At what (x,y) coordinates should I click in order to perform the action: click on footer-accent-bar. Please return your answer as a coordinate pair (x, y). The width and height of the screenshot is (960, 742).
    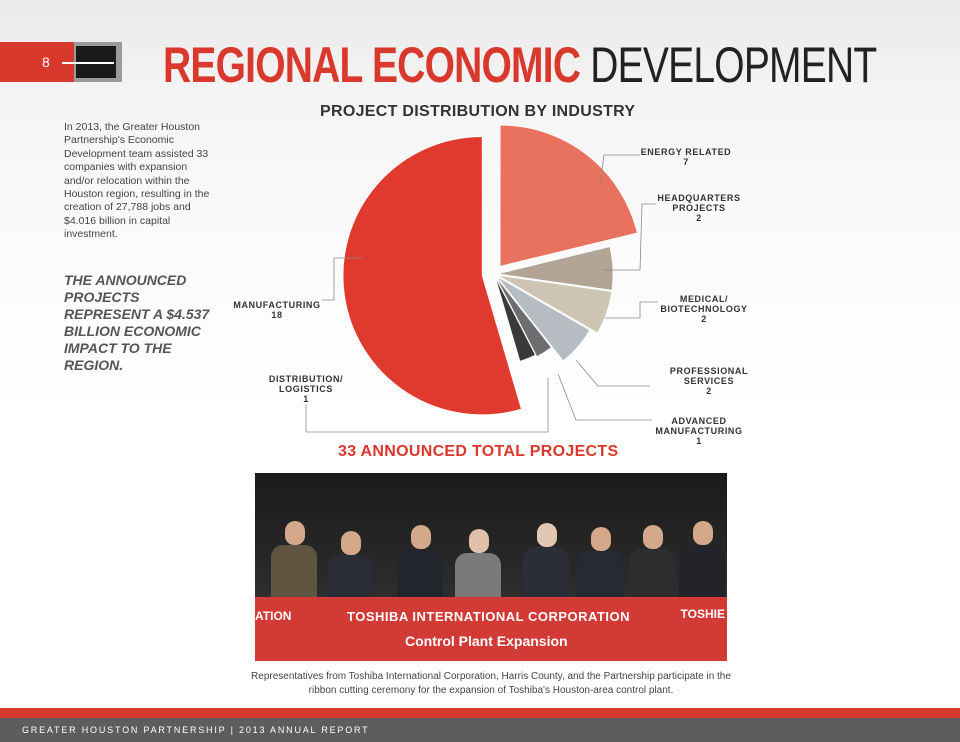
    Looking at the image, I should click on (480, 713).